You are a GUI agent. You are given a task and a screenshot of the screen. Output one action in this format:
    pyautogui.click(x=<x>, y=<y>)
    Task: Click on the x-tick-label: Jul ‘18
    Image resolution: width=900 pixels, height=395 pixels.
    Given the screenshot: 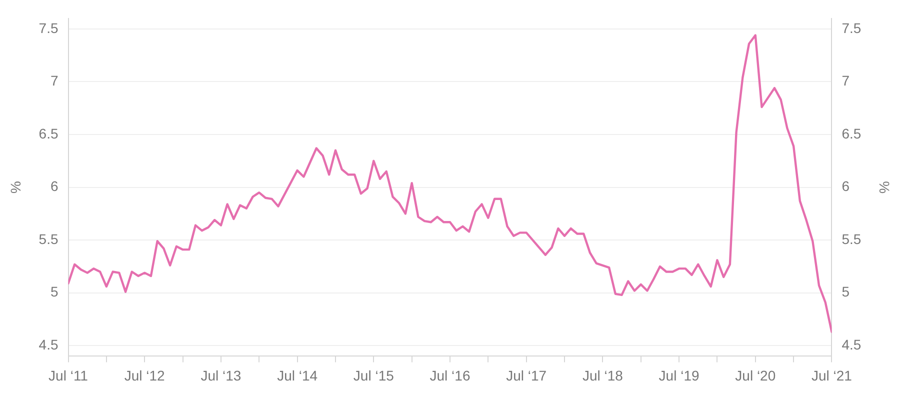 What is the action you would take?
    pyautogui.click(x=603, y=375)
    